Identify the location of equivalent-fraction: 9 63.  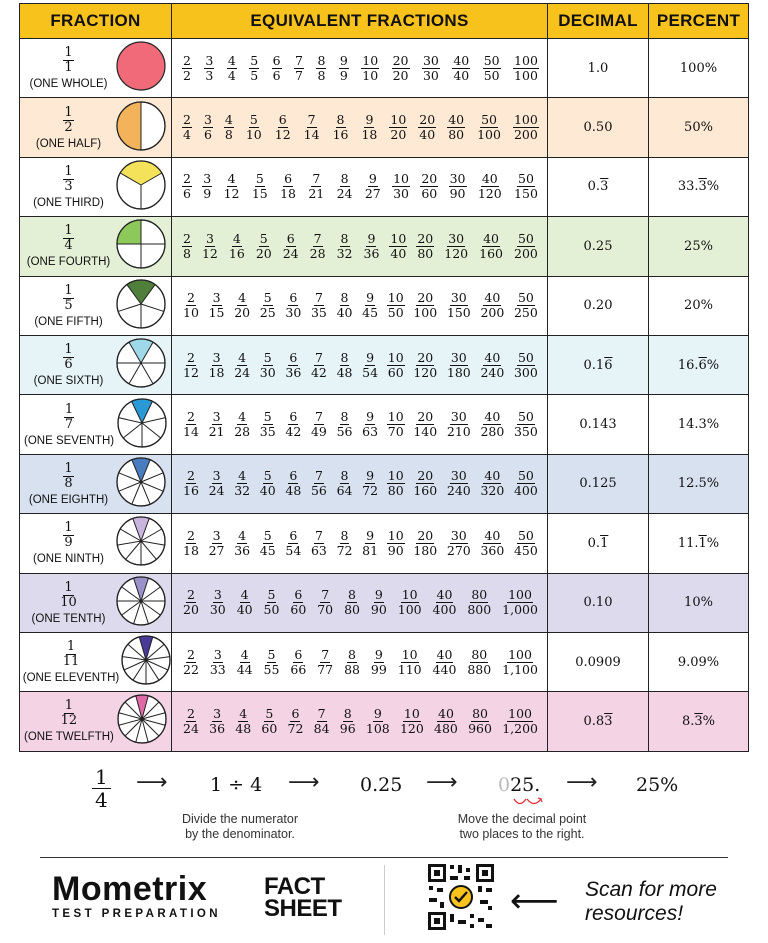
(370, 424).